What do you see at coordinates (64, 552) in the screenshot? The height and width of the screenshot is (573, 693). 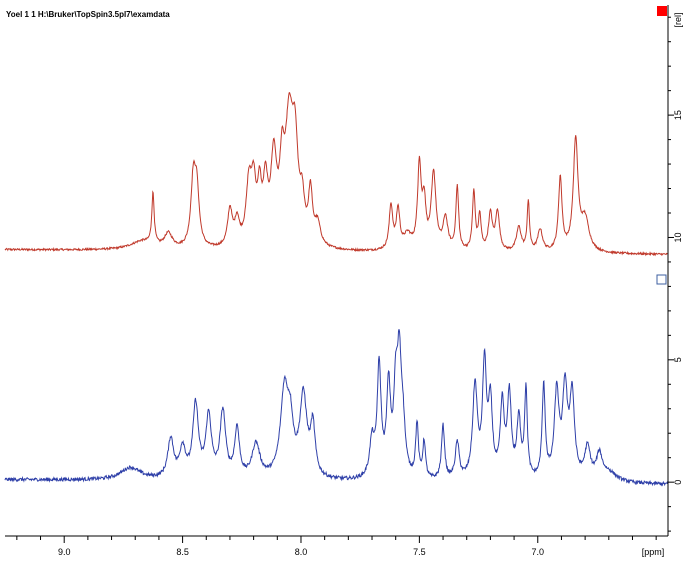 I see `x-tick-label: 9.0` at bounding box center [64, 552].